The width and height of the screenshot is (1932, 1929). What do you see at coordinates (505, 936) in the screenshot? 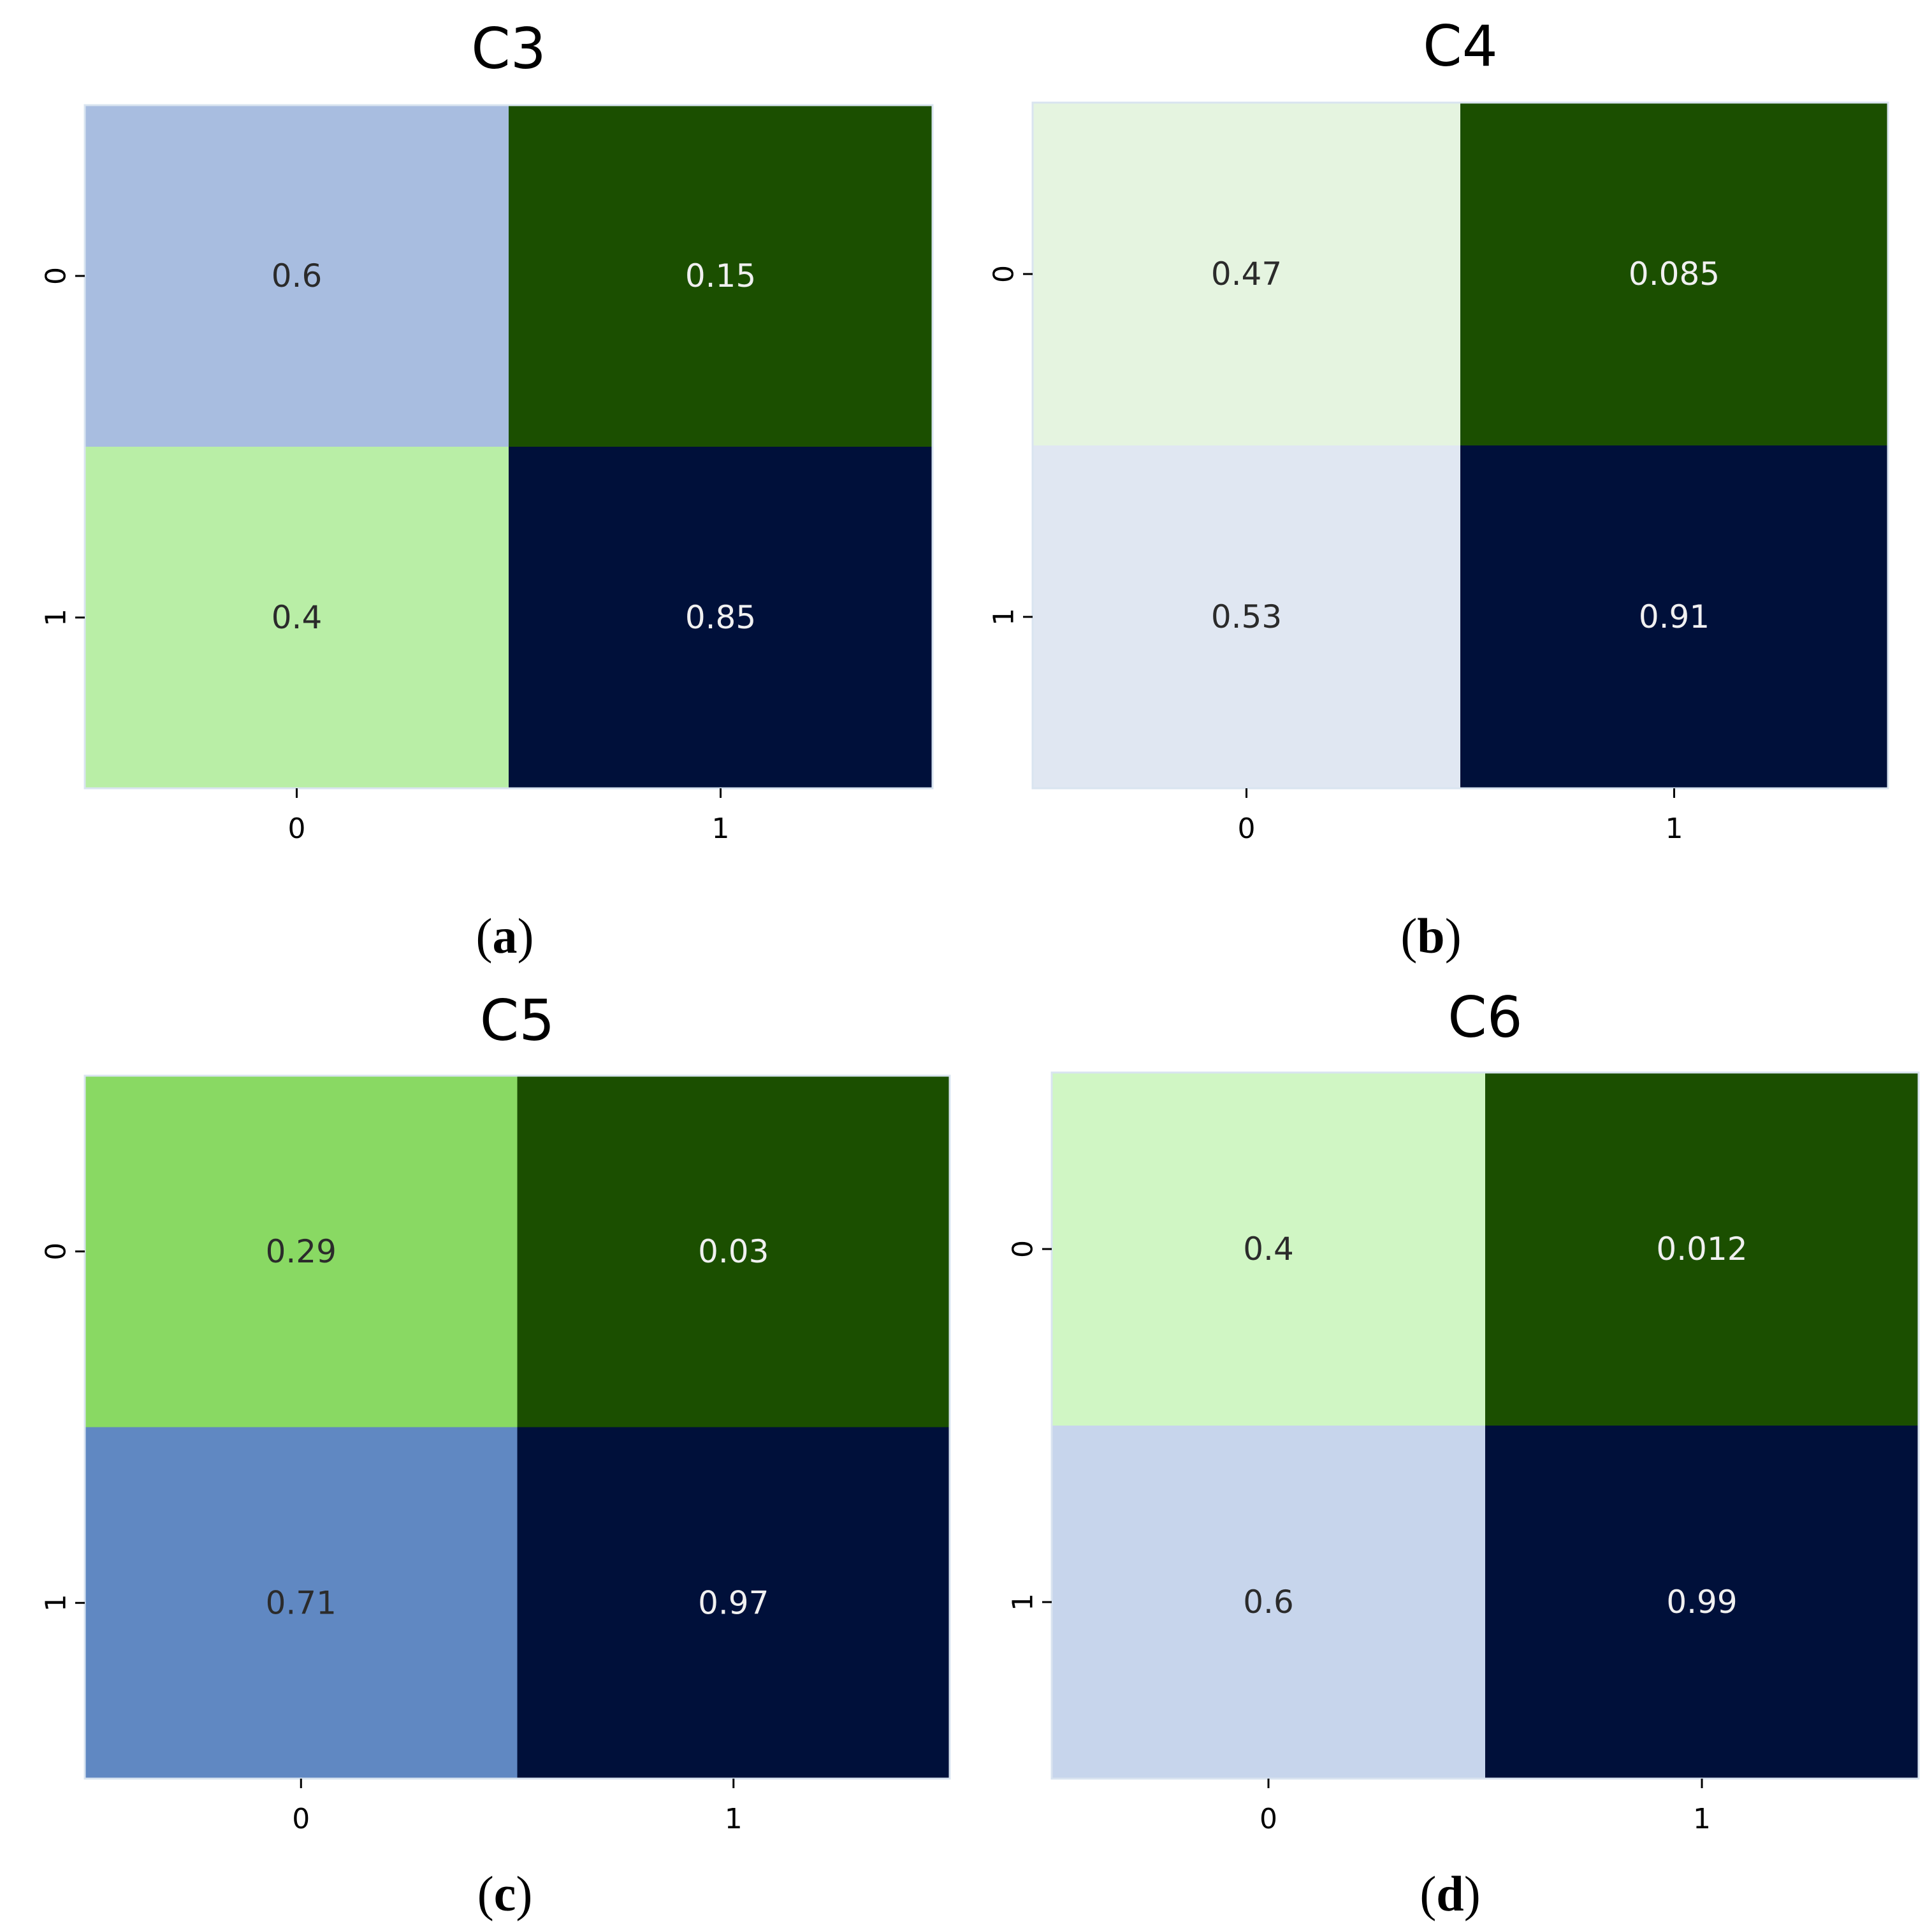
I see `panel-caption: (a)` at bounding box center [505, 936].